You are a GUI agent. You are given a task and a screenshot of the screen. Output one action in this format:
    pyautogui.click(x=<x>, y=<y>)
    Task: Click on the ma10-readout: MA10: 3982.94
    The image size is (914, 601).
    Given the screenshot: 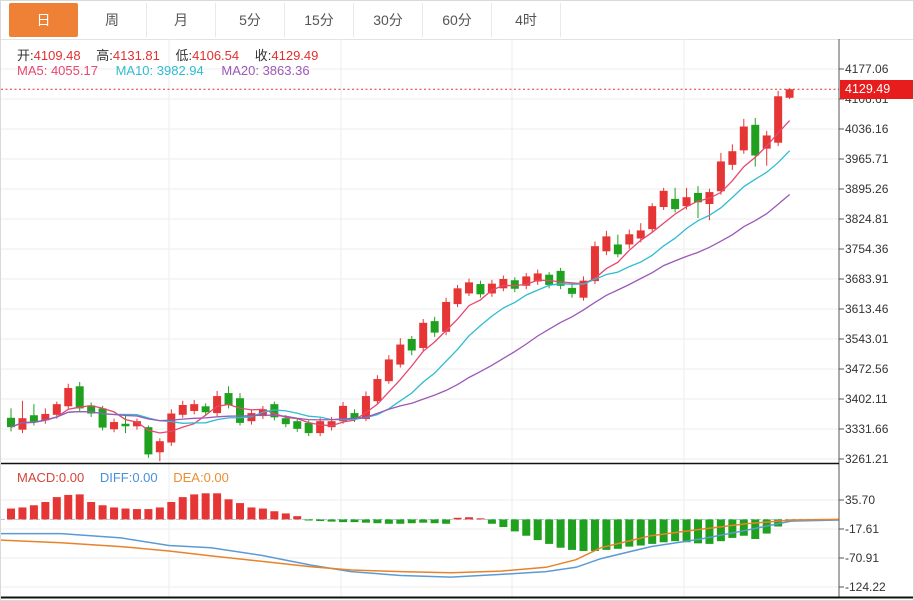 What is the action you would take?
    pyautogui.click(x=159, y=70)
    